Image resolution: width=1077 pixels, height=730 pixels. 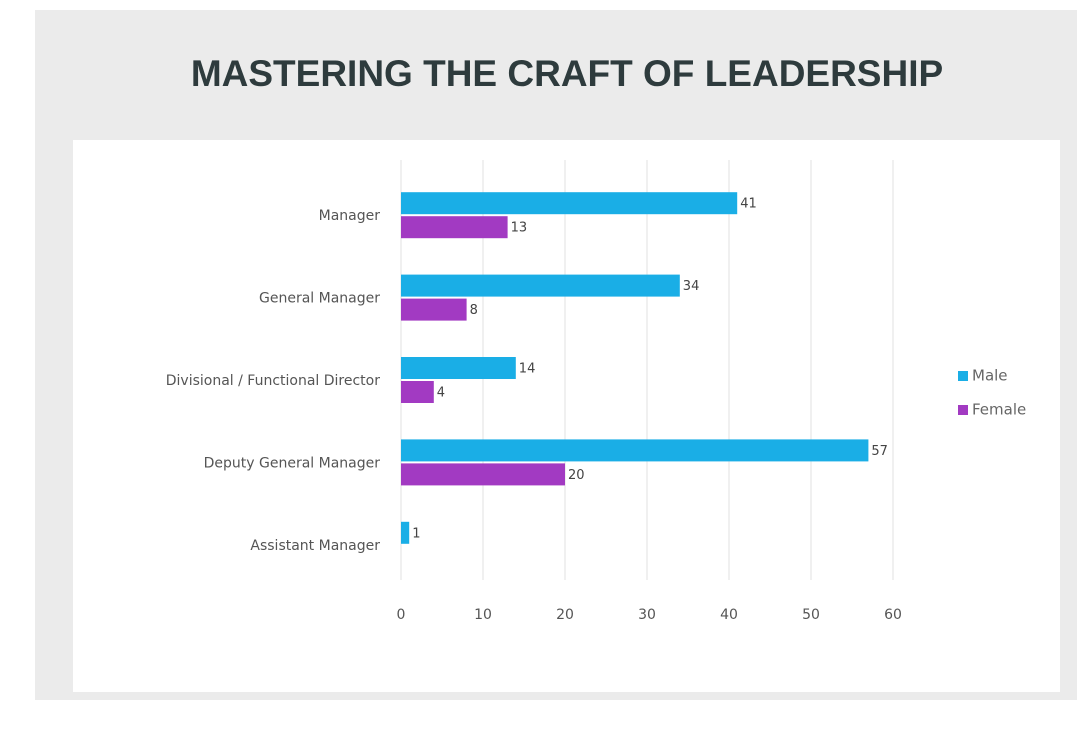 What do you see at coordinates (999, 410) in the screenshot?
I see `legend-label: Female` at bounding box center [999, 410].